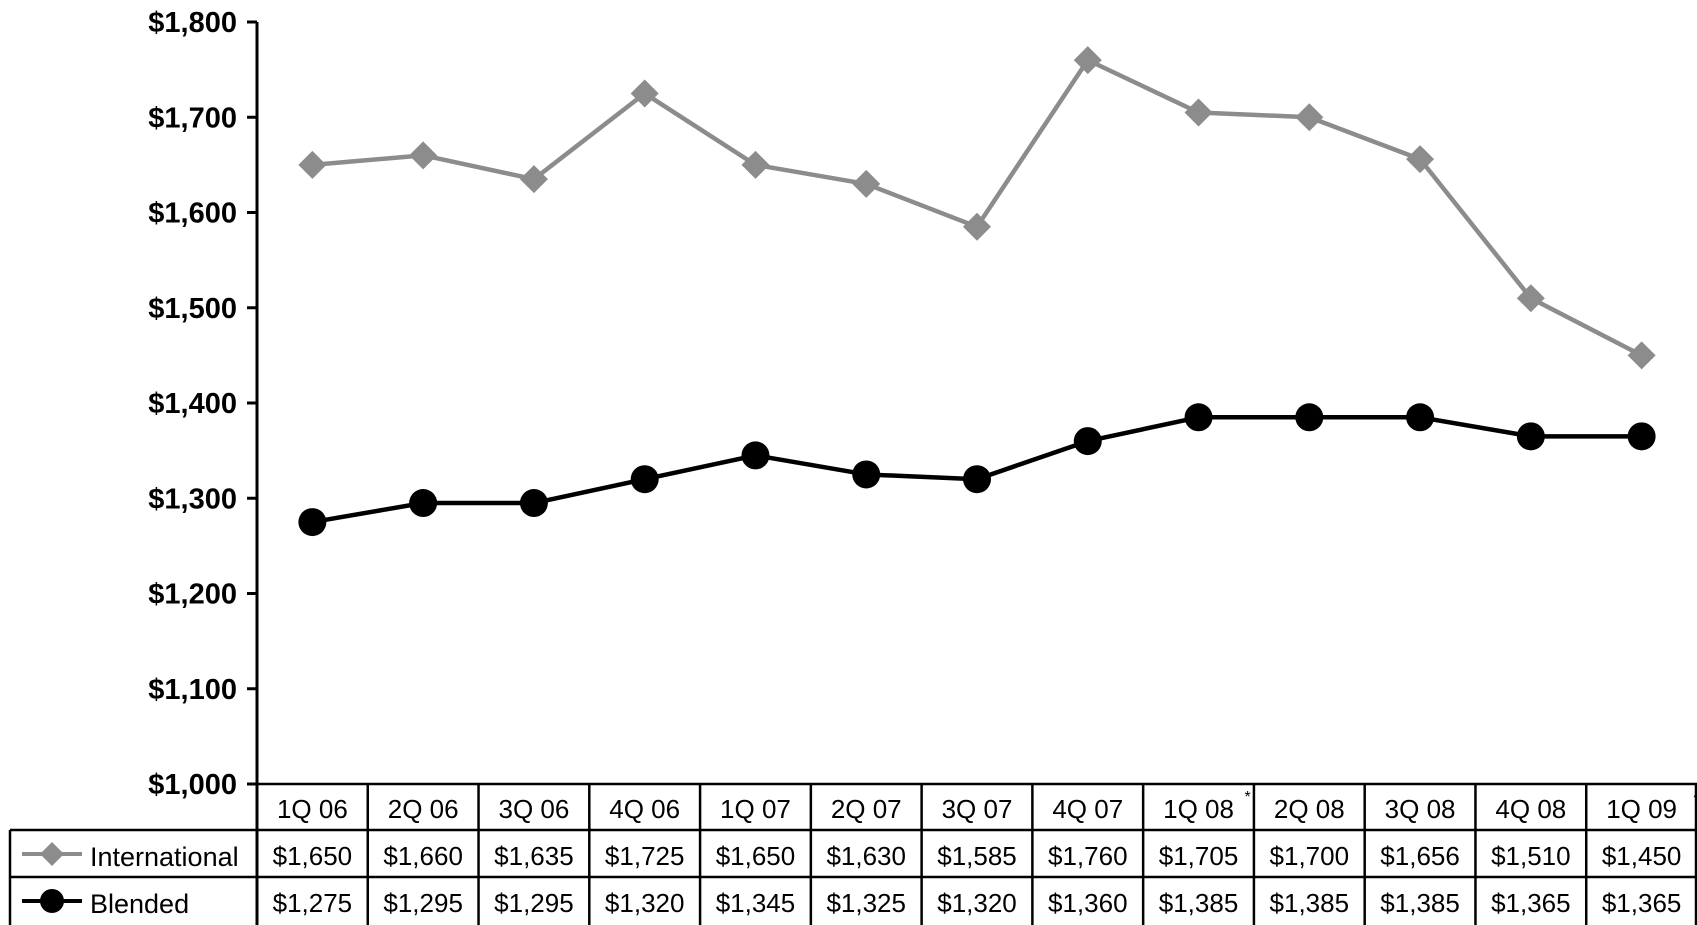 The height and width of the screenshot is (925, 1697). I want to click on table-value-cell: $1,760, so click(1088, 856).